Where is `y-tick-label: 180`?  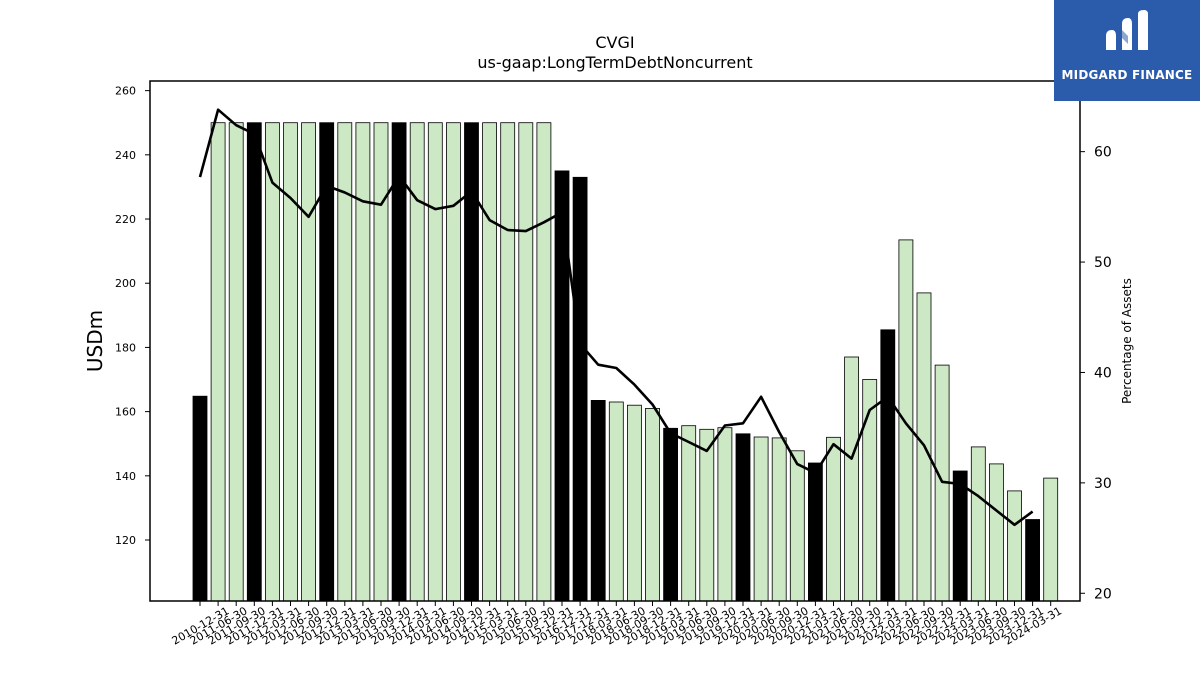
y-tick-label: 180 is located at coordinates (125, 347).